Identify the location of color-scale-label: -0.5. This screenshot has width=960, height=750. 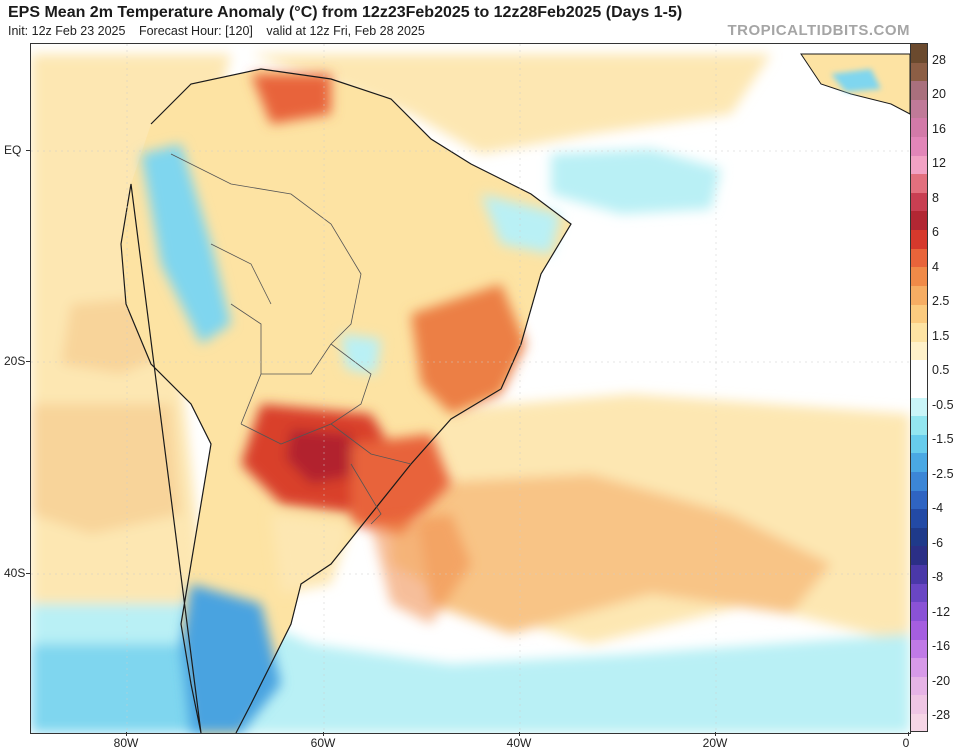
(943, 404).